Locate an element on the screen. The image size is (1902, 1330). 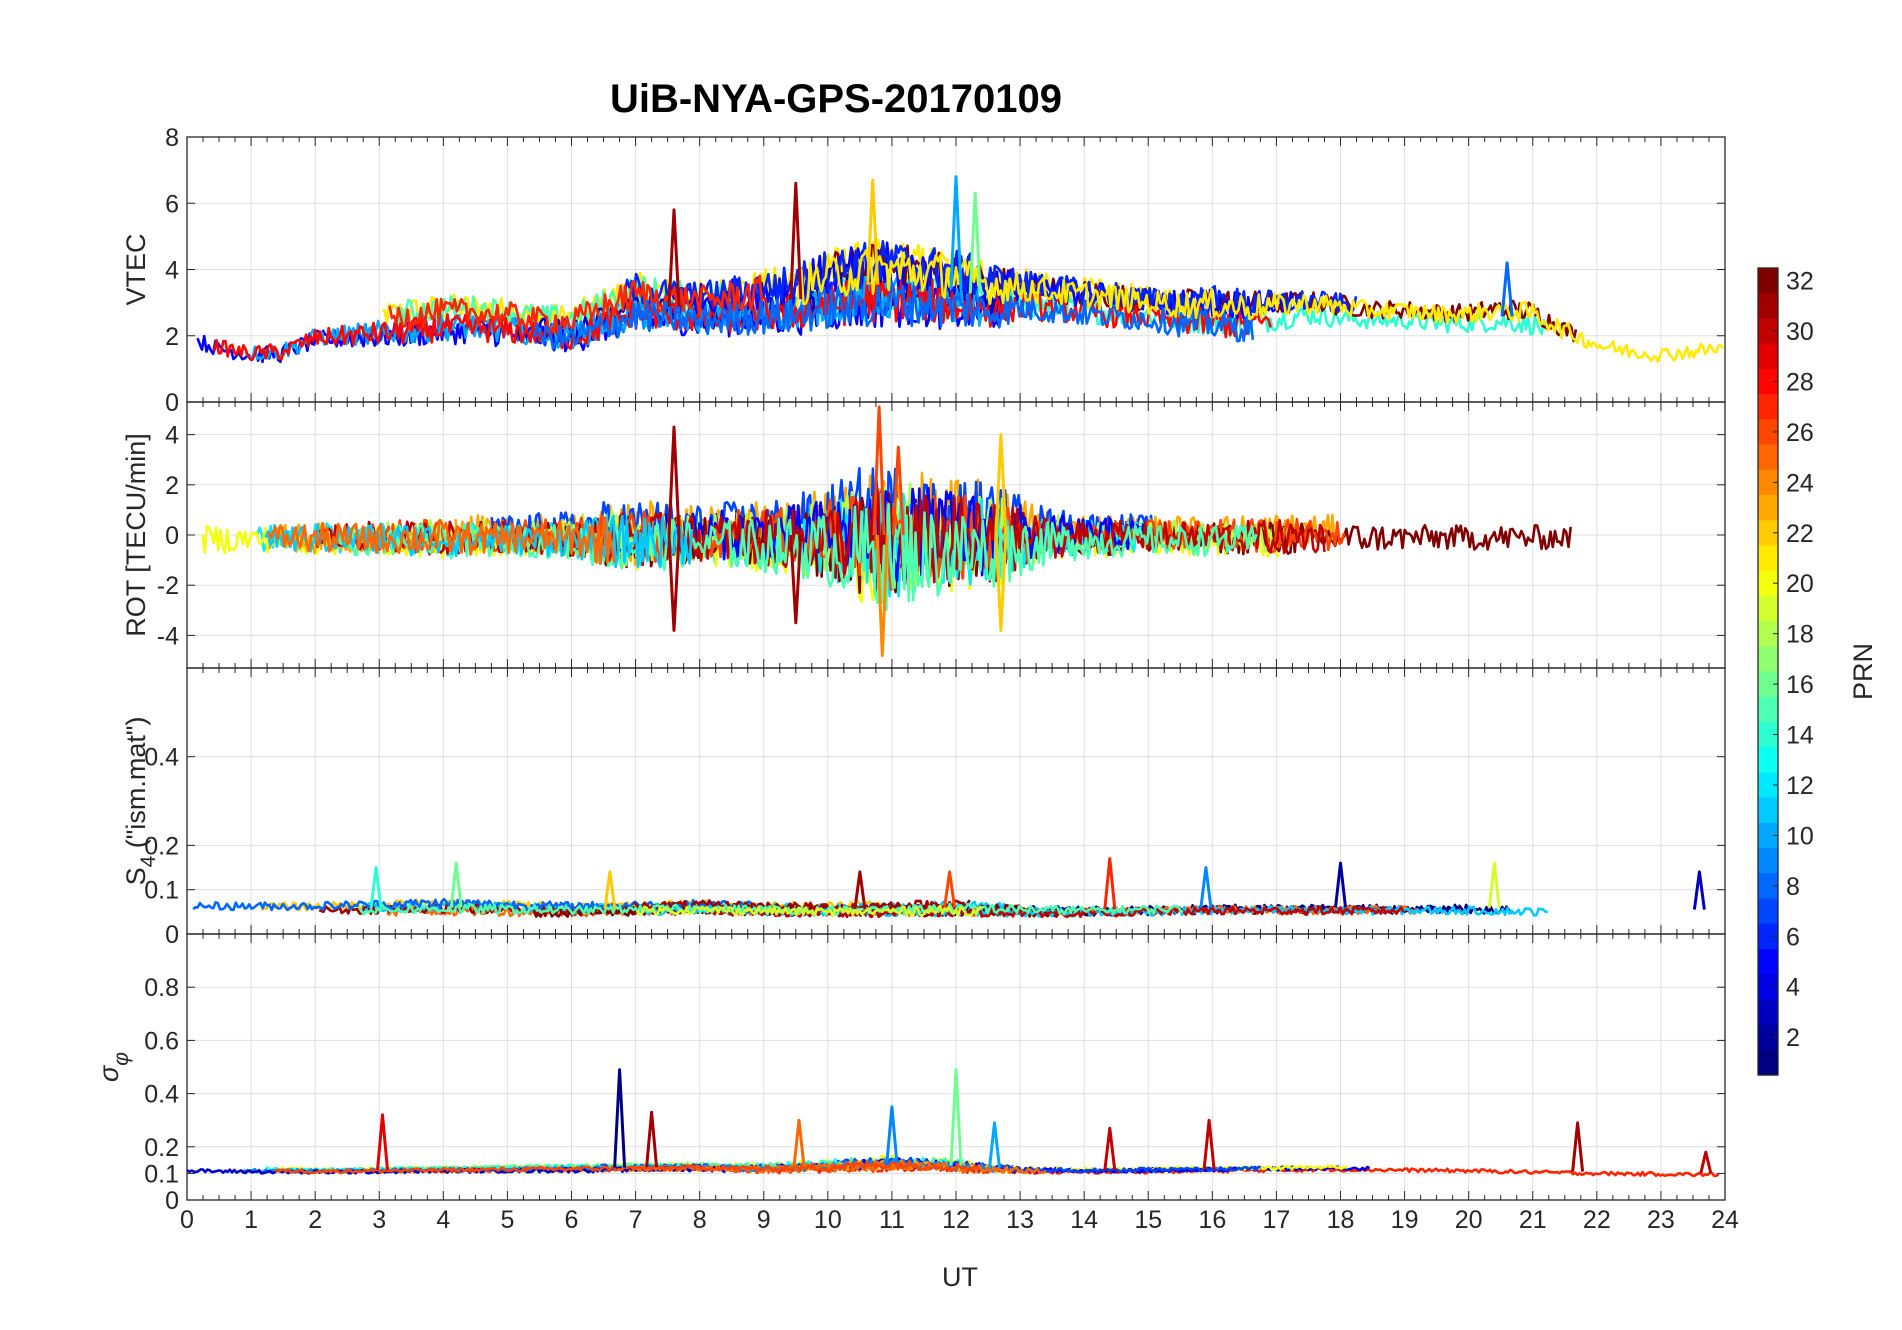
colorbar-tick-label: 20 is located at coordinates (1800, 584).